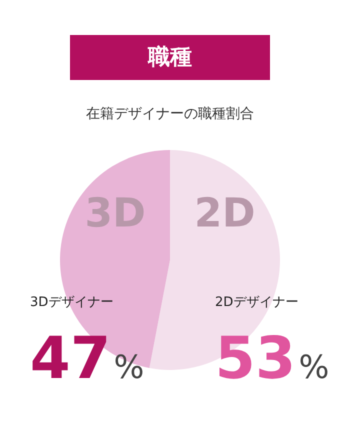 The height and width of the screenshot is (441, 340). What do you see at coordinates (225, 213) in the screenshot?
I see `text: 2D` at bounding box center [225, 213].